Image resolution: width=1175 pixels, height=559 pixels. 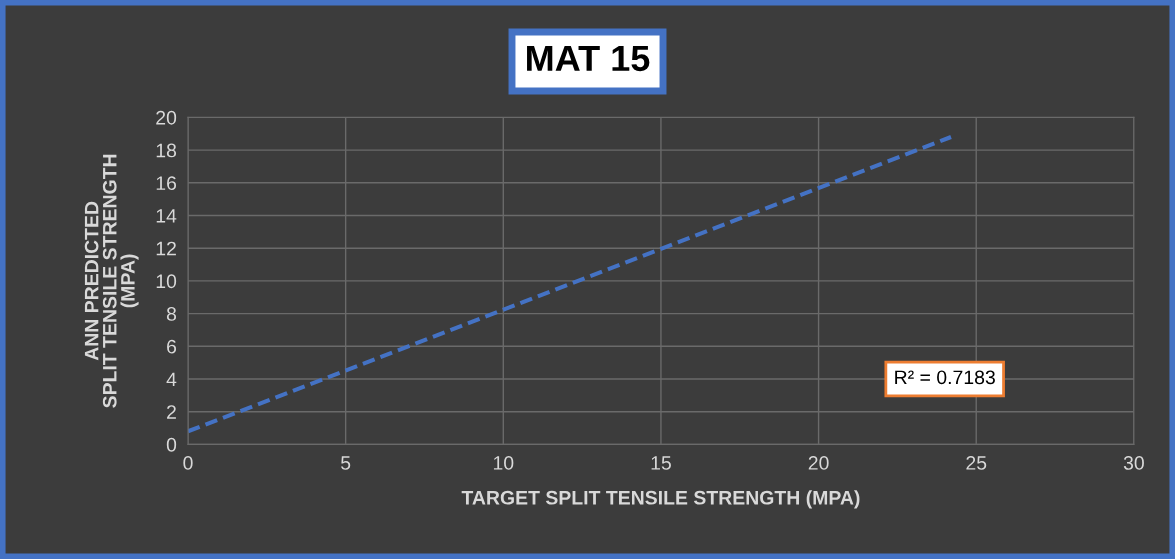 I want to click on x-tick-label: 15, so click(x=661, y=463).